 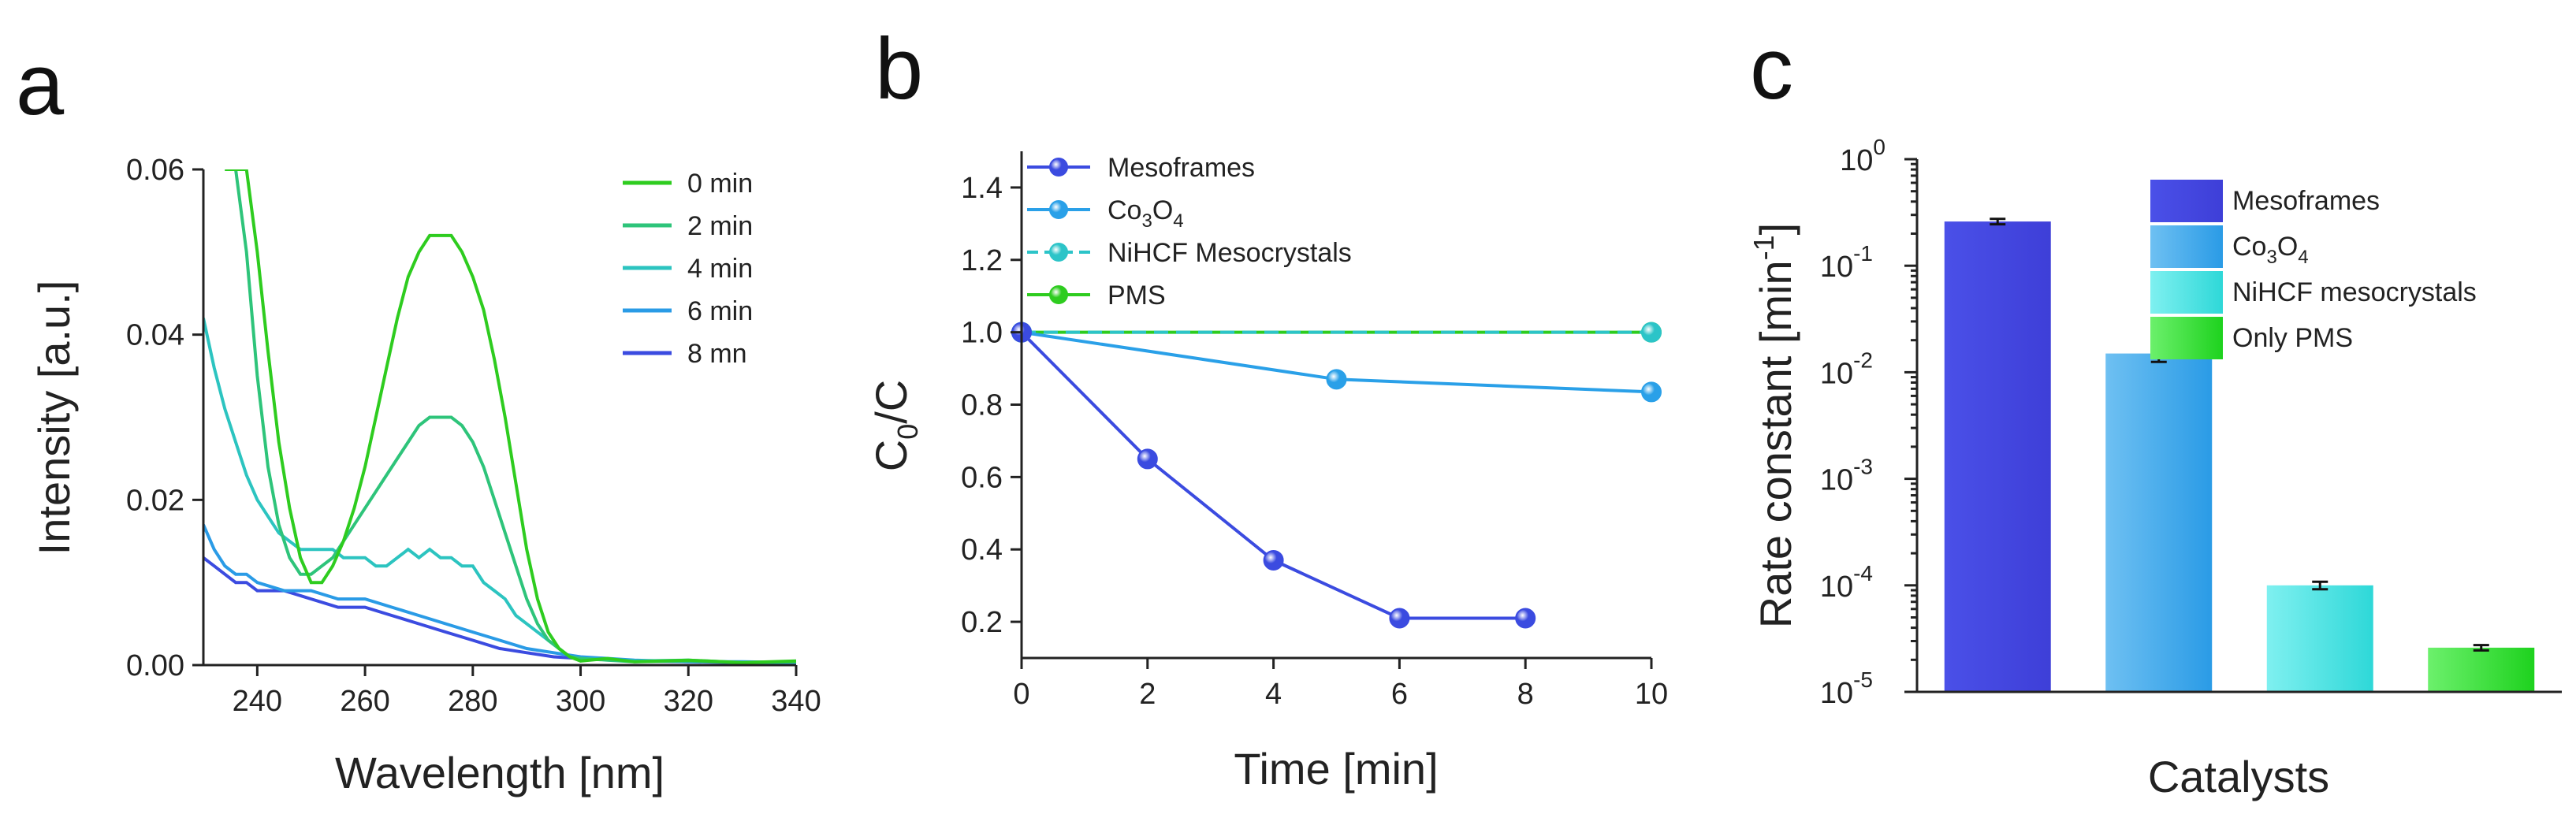 What do you see at coordinates (472, 701) in the screenshot?
I see `x-tick-label: 280` at bounding box center [472, 701].